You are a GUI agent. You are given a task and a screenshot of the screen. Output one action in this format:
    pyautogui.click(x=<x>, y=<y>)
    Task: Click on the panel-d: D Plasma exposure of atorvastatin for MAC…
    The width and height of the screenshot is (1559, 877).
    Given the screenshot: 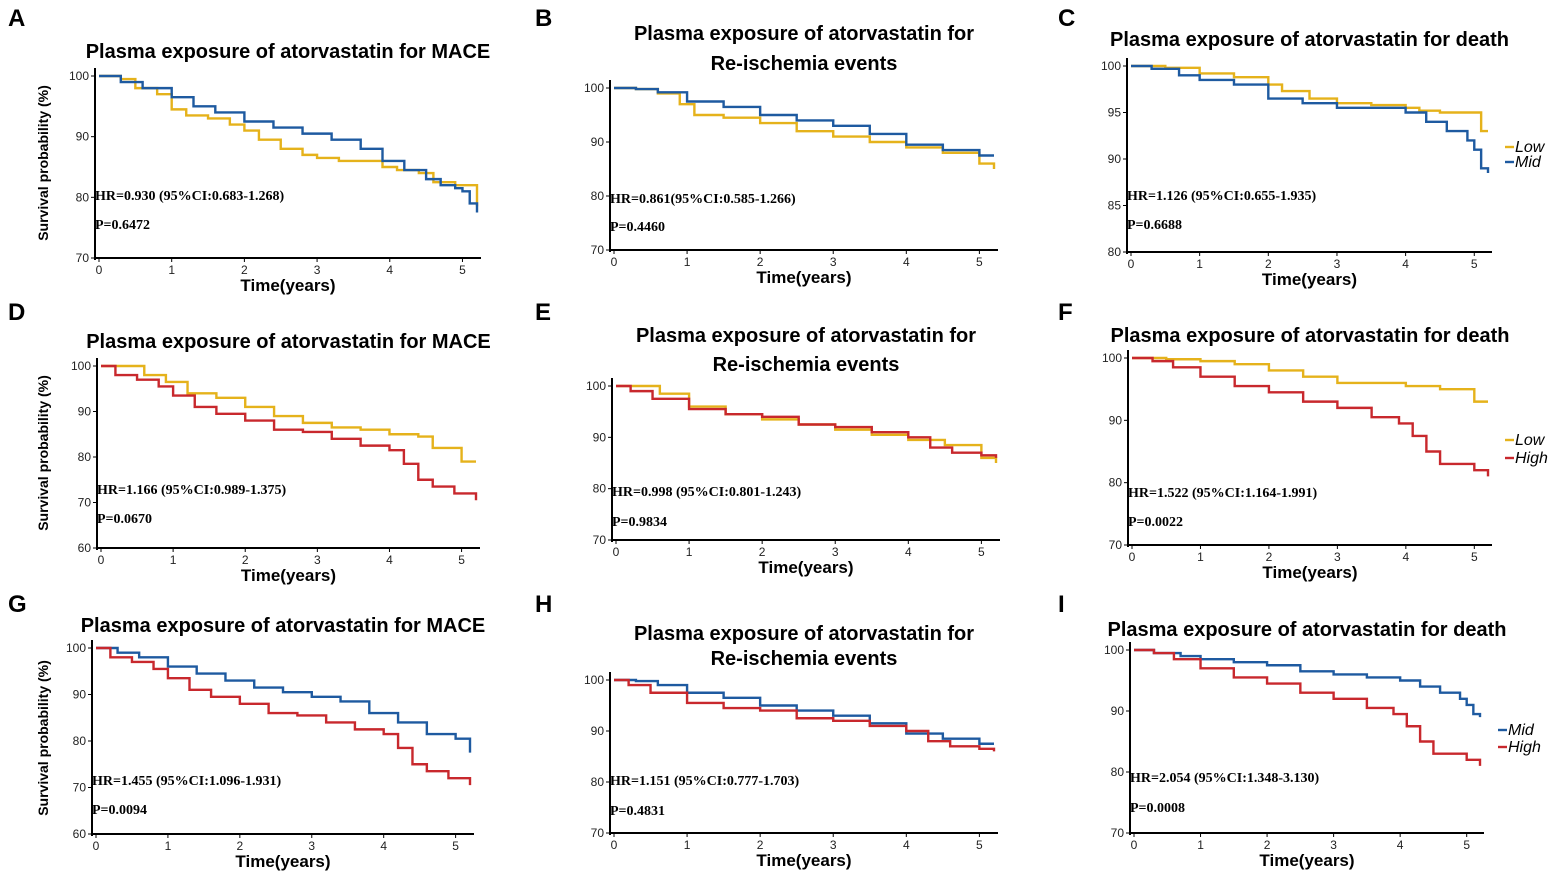 What is the action you would take?
    pyautogui.click(x=249, y=442)
    